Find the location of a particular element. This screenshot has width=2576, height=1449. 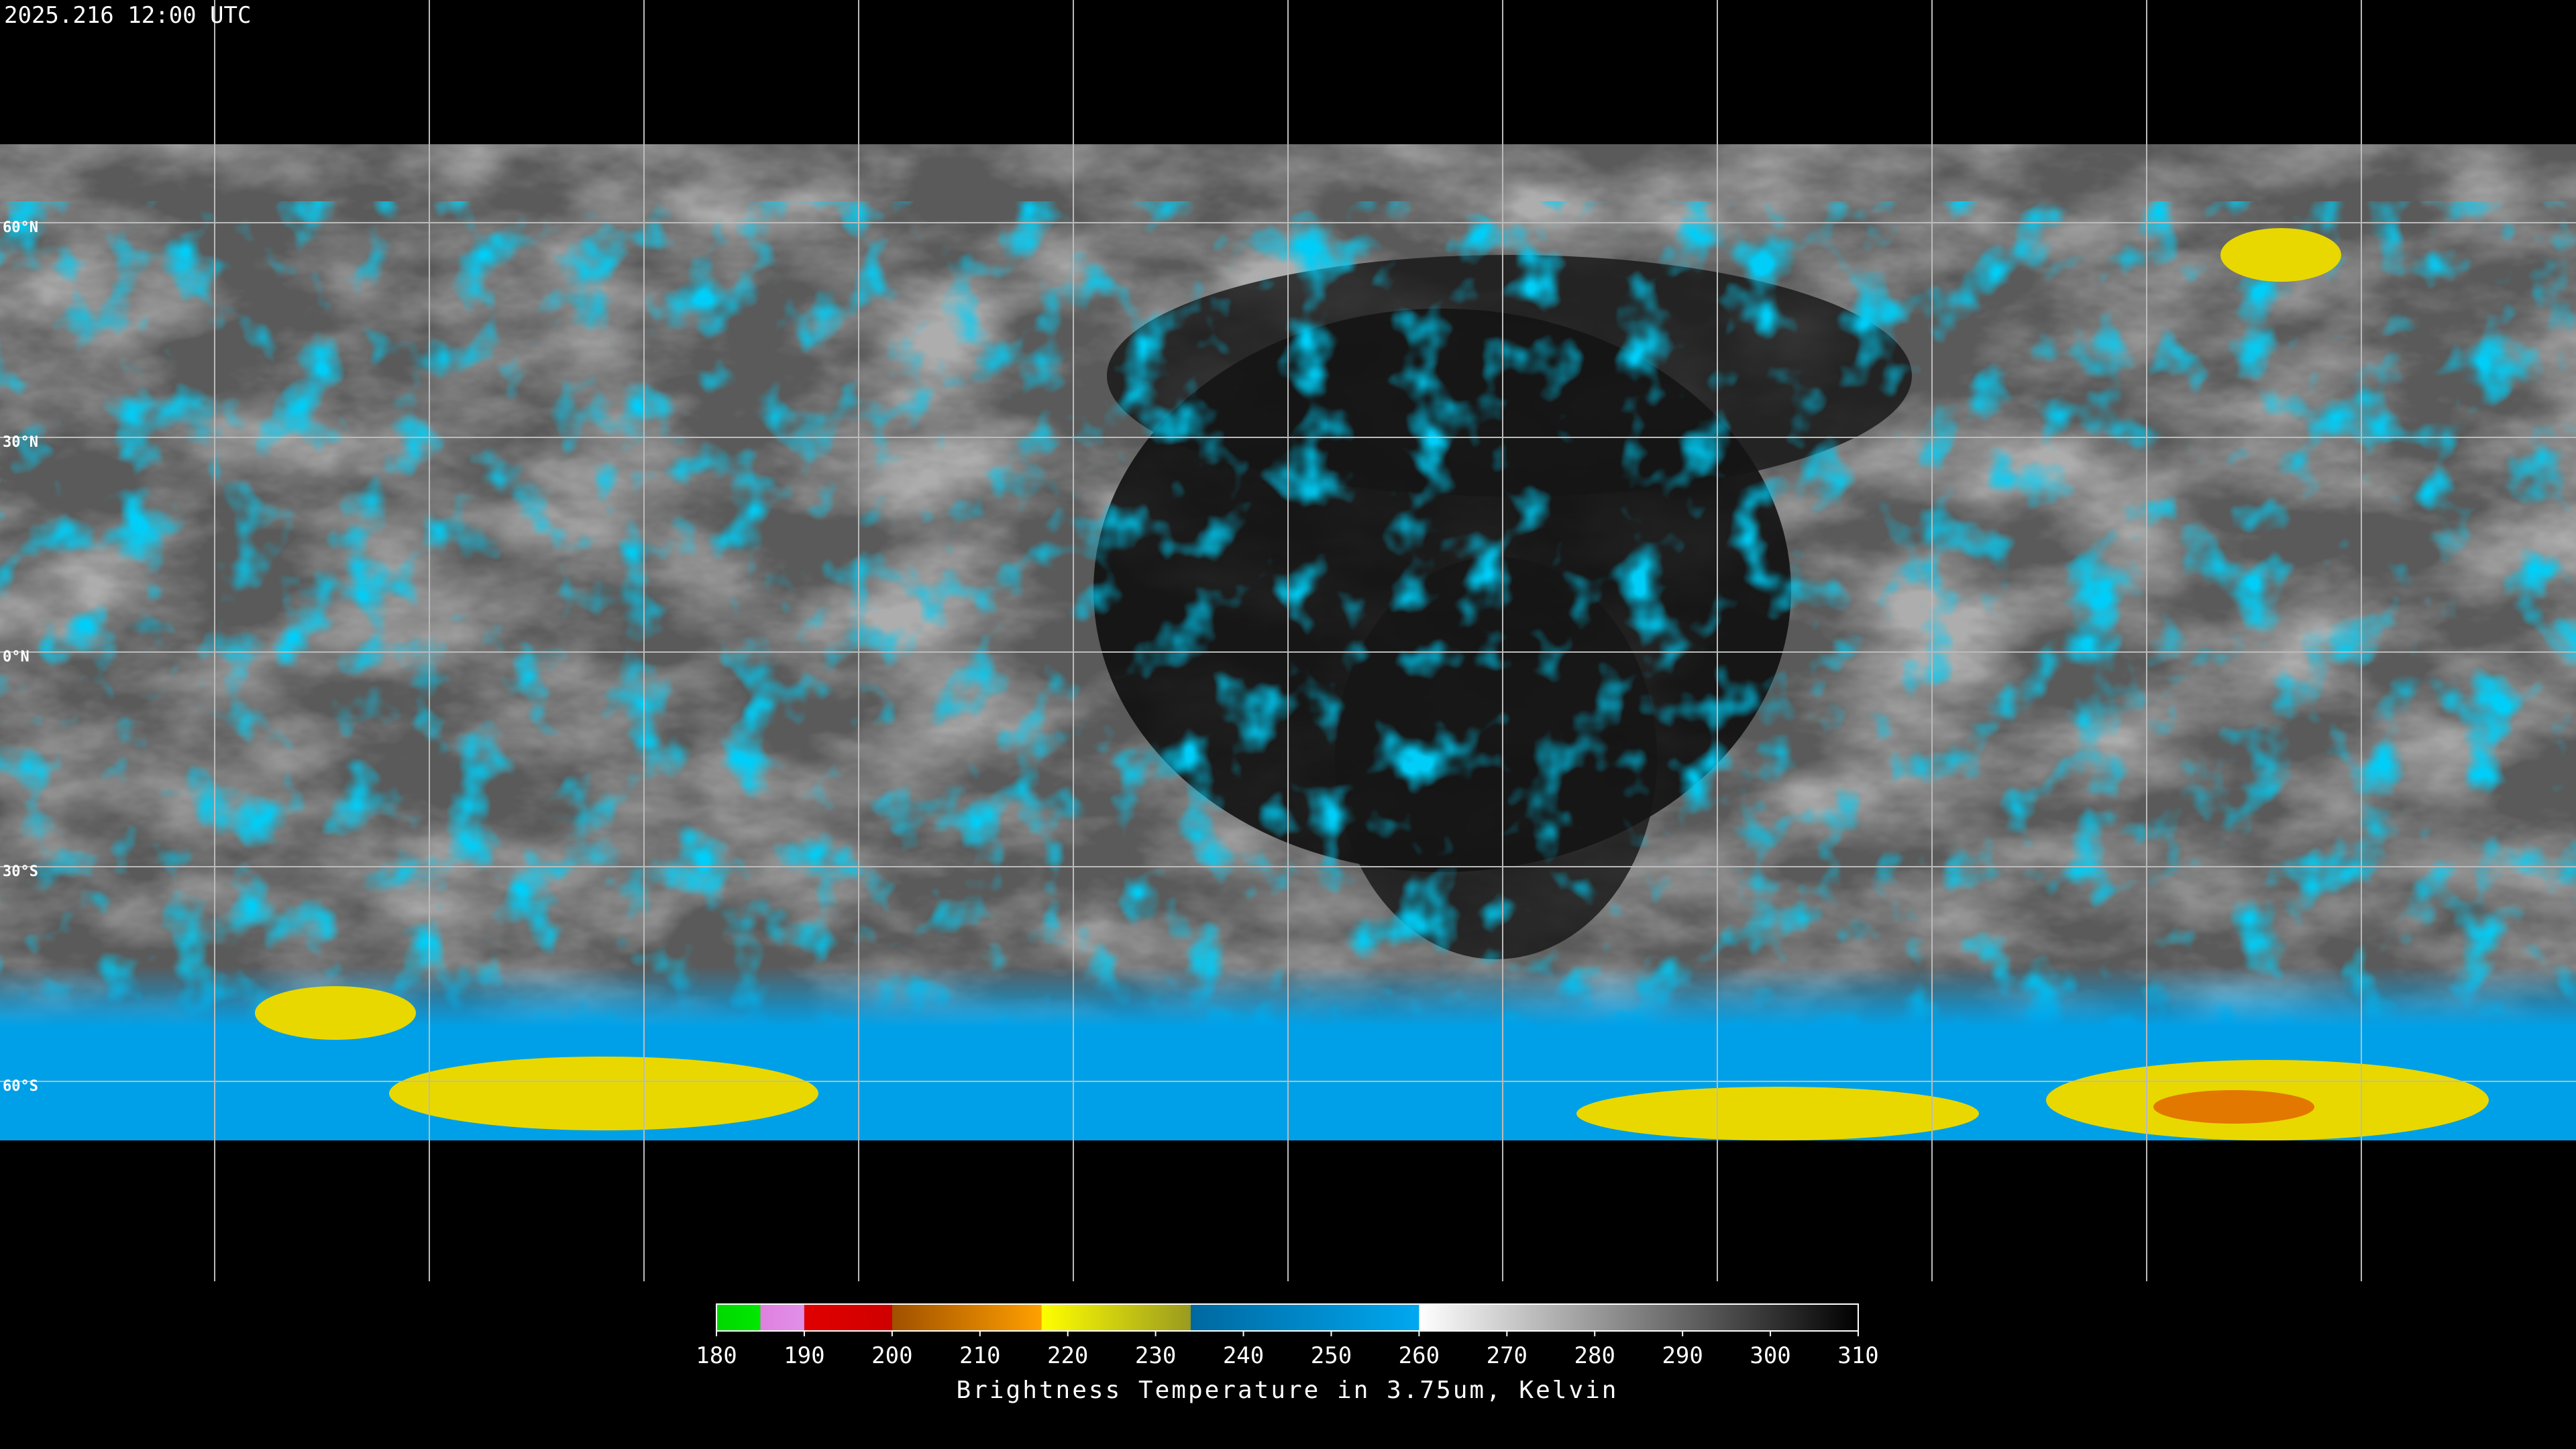

colorbar-tick-label: 180 is located at coordinates (716, 1355).